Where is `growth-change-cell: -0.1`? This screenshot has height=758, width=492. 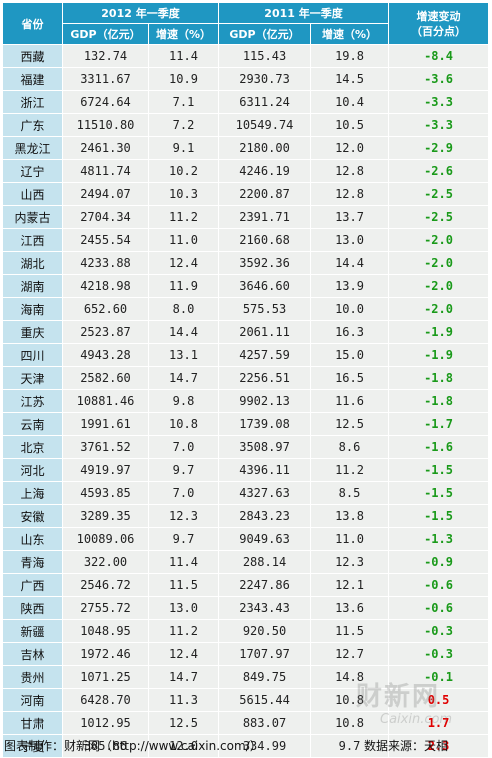 growth-change-cell: -0.1 is located at coordinates (439, 677).